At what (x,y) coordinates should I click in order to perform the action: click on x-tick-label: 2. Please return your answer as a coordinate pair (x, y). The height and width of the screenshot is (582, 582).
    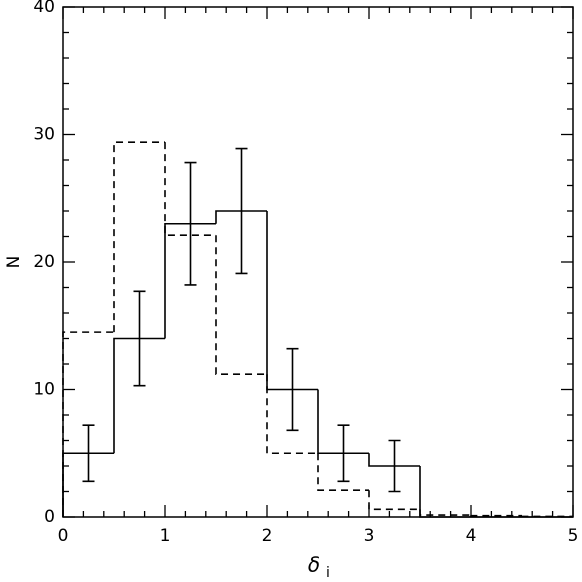
    Looking at the image, I should click on (267, 536).